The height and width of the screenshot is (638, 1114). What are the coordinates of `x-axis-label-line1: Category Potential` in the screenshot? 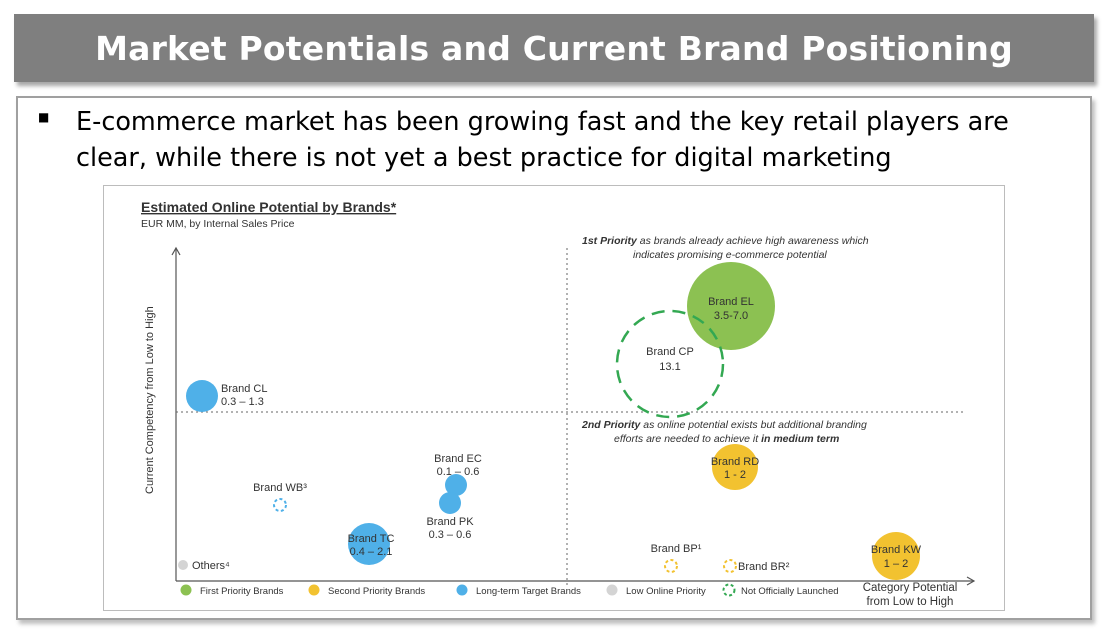 It's located at (910, 588).